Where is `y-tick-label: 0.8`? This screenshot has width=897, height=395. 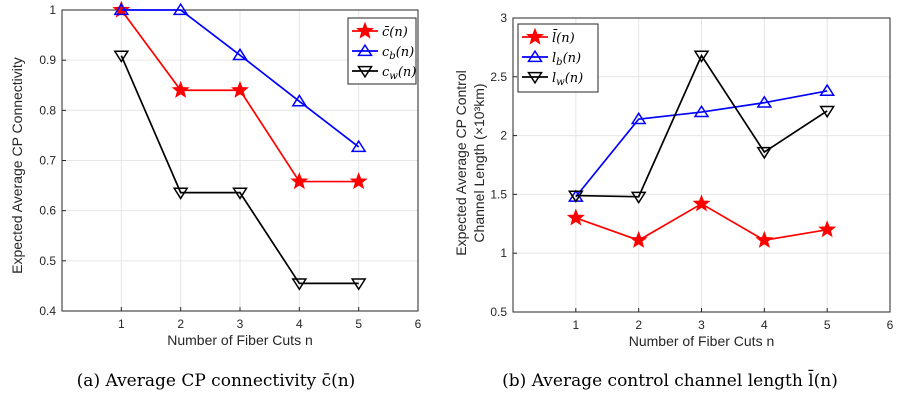
y-tick-label: 0.8 is located at coordinates (47, 110).